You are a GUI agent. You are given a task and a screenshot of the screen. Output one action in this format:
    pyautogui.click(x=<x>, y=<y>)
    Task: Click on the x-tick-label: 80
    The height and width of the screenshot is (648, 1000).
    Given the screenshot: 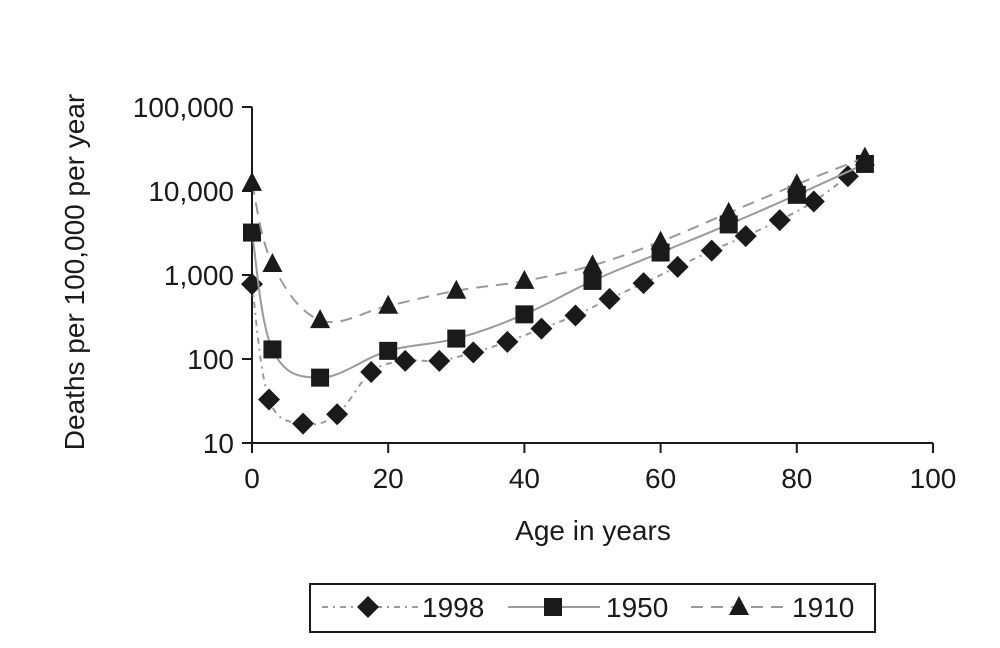 What is the action you would take?
    pyautogui.click(x=796, y=478)
    